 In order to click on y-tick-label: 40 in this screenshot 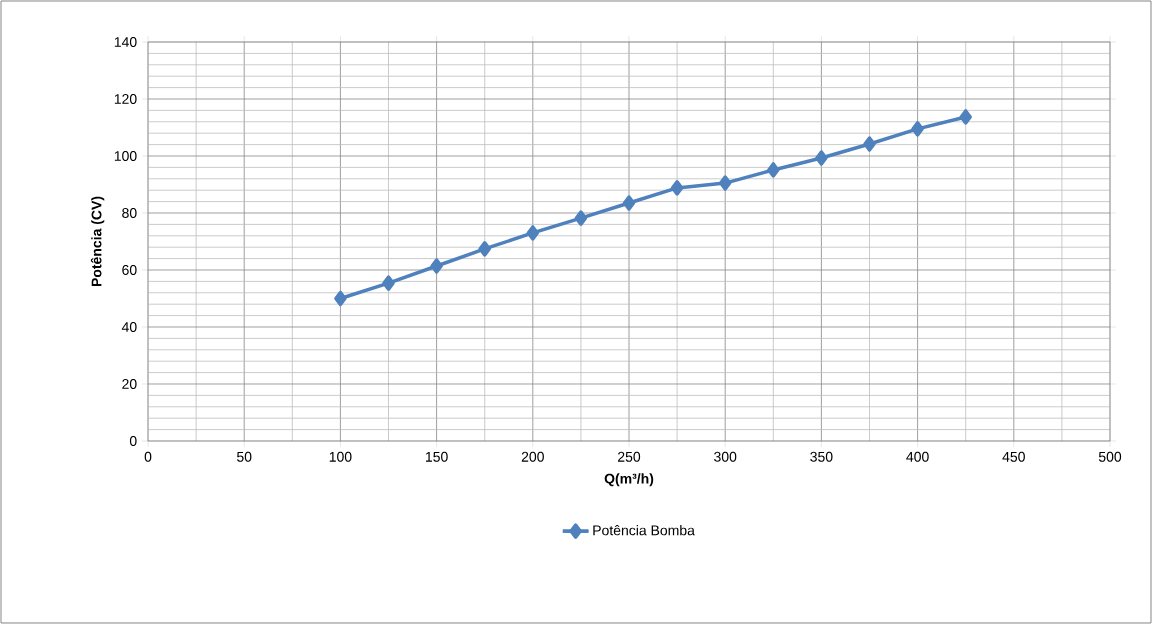, I will do `click(129, 327)`.